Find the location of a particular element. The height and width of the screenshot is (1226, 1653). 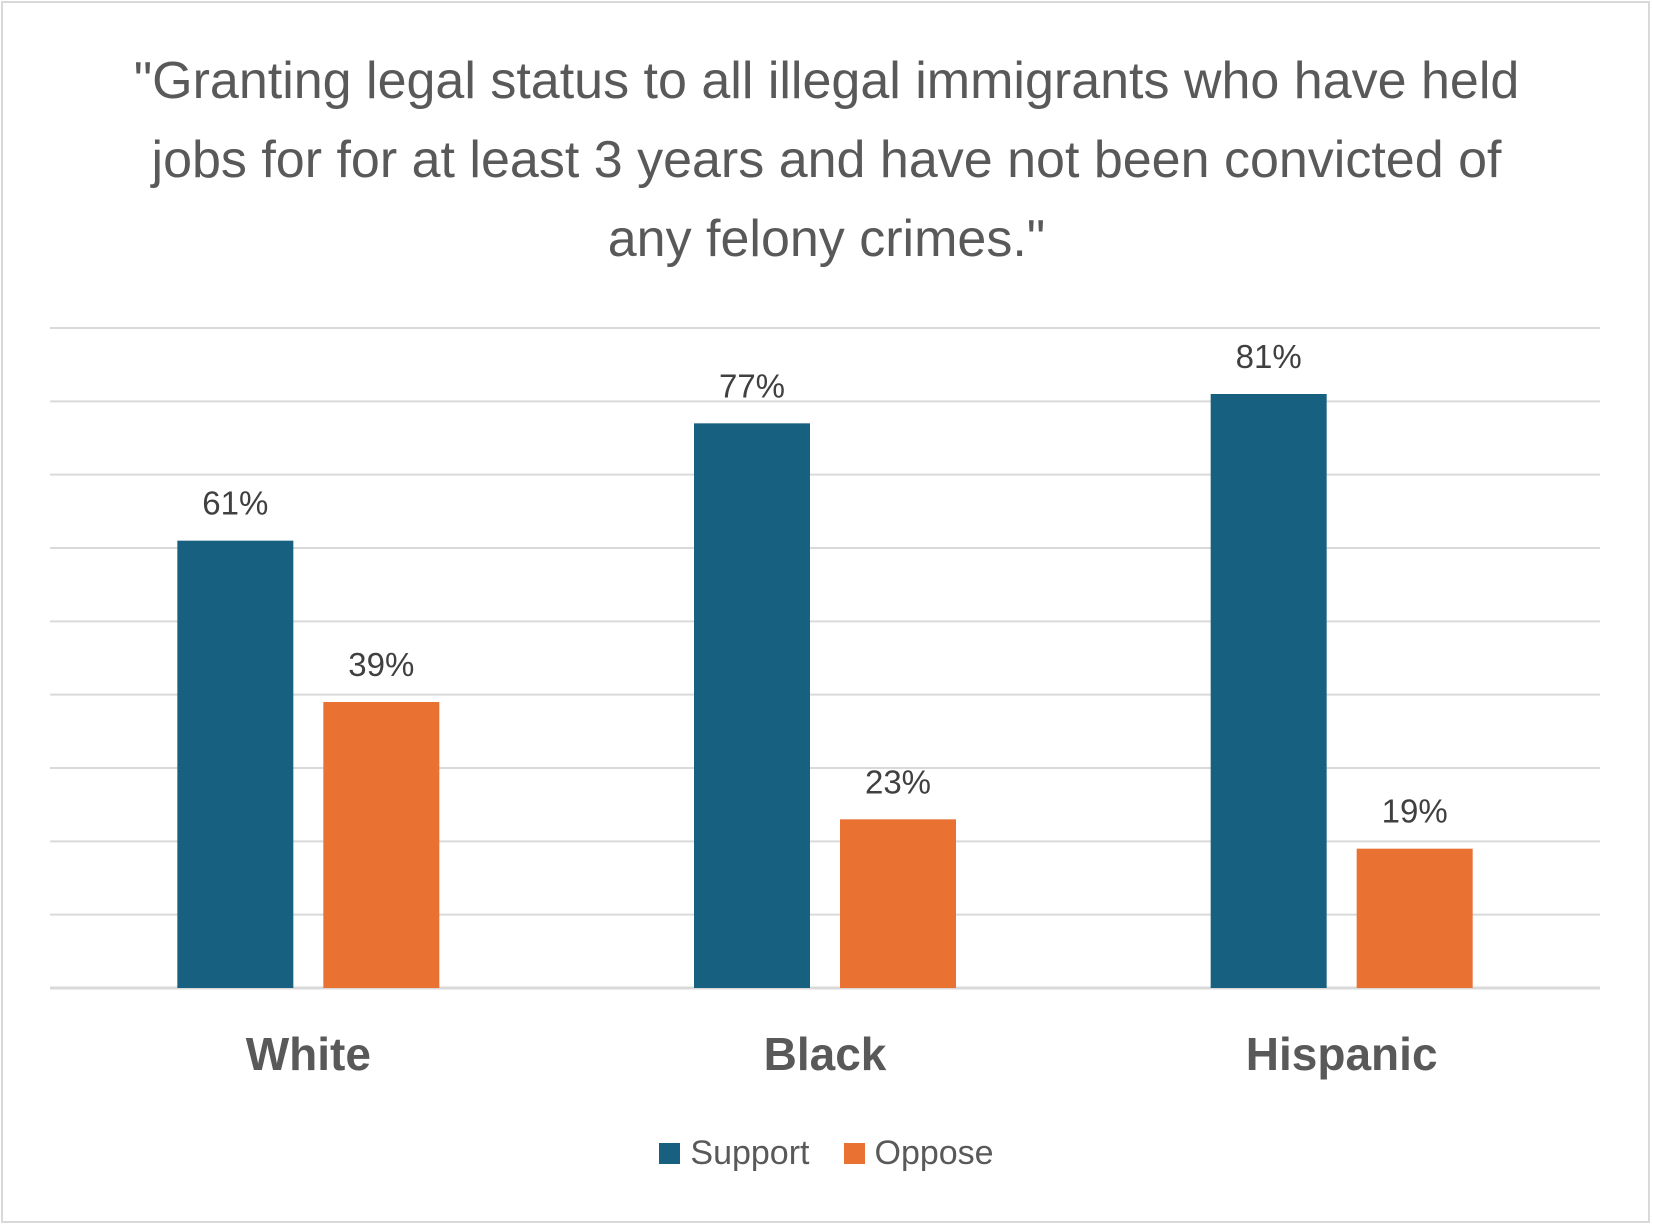

data-label-oppose-white: 39% is located at coordinates (381, 664).